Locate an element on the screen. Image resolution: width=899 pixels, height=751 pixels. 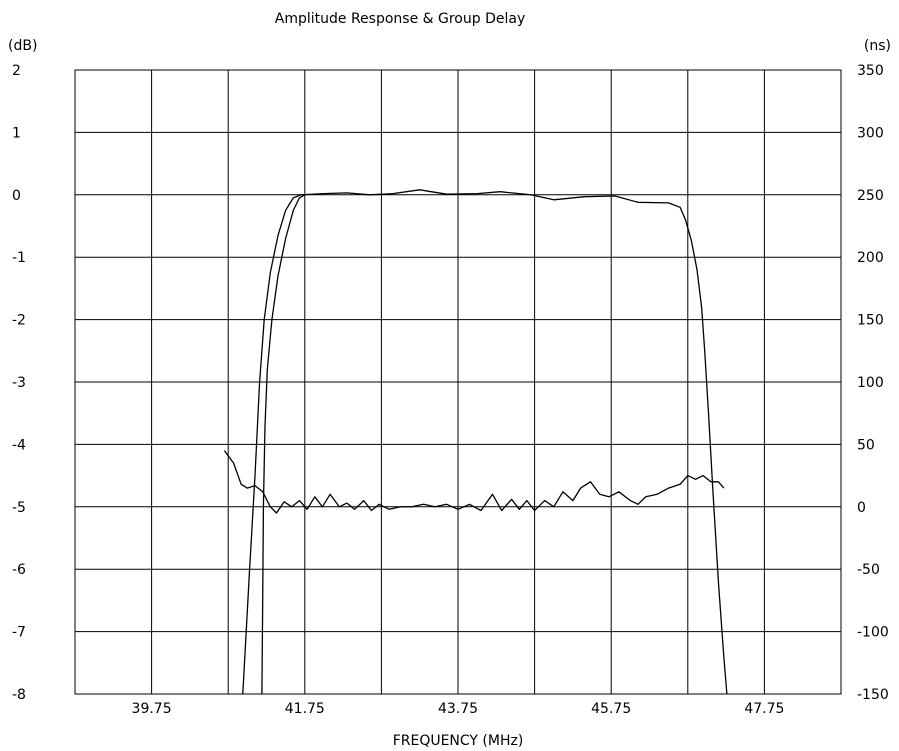
y-right-tick-label: 50 is located at coordinates (866, 445).